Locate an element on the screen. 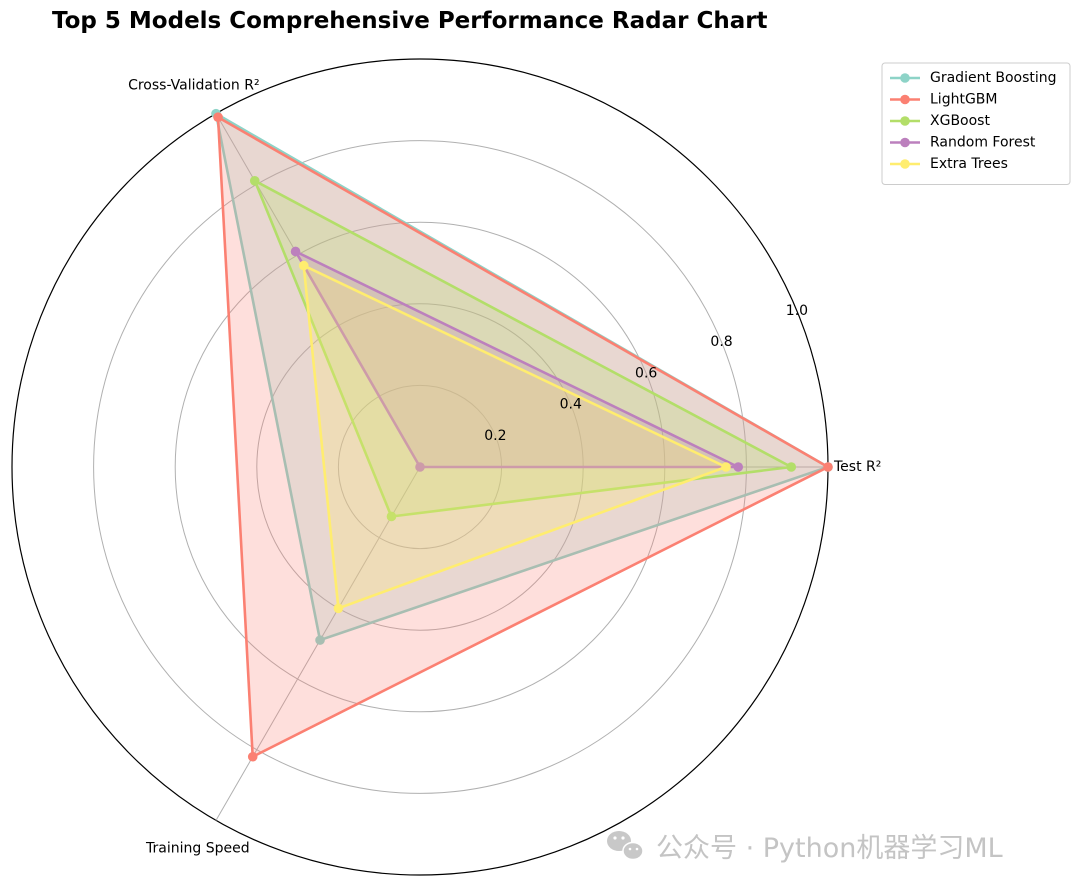  radial-tick-label: 1.0 is located at coordinates (797, 311).